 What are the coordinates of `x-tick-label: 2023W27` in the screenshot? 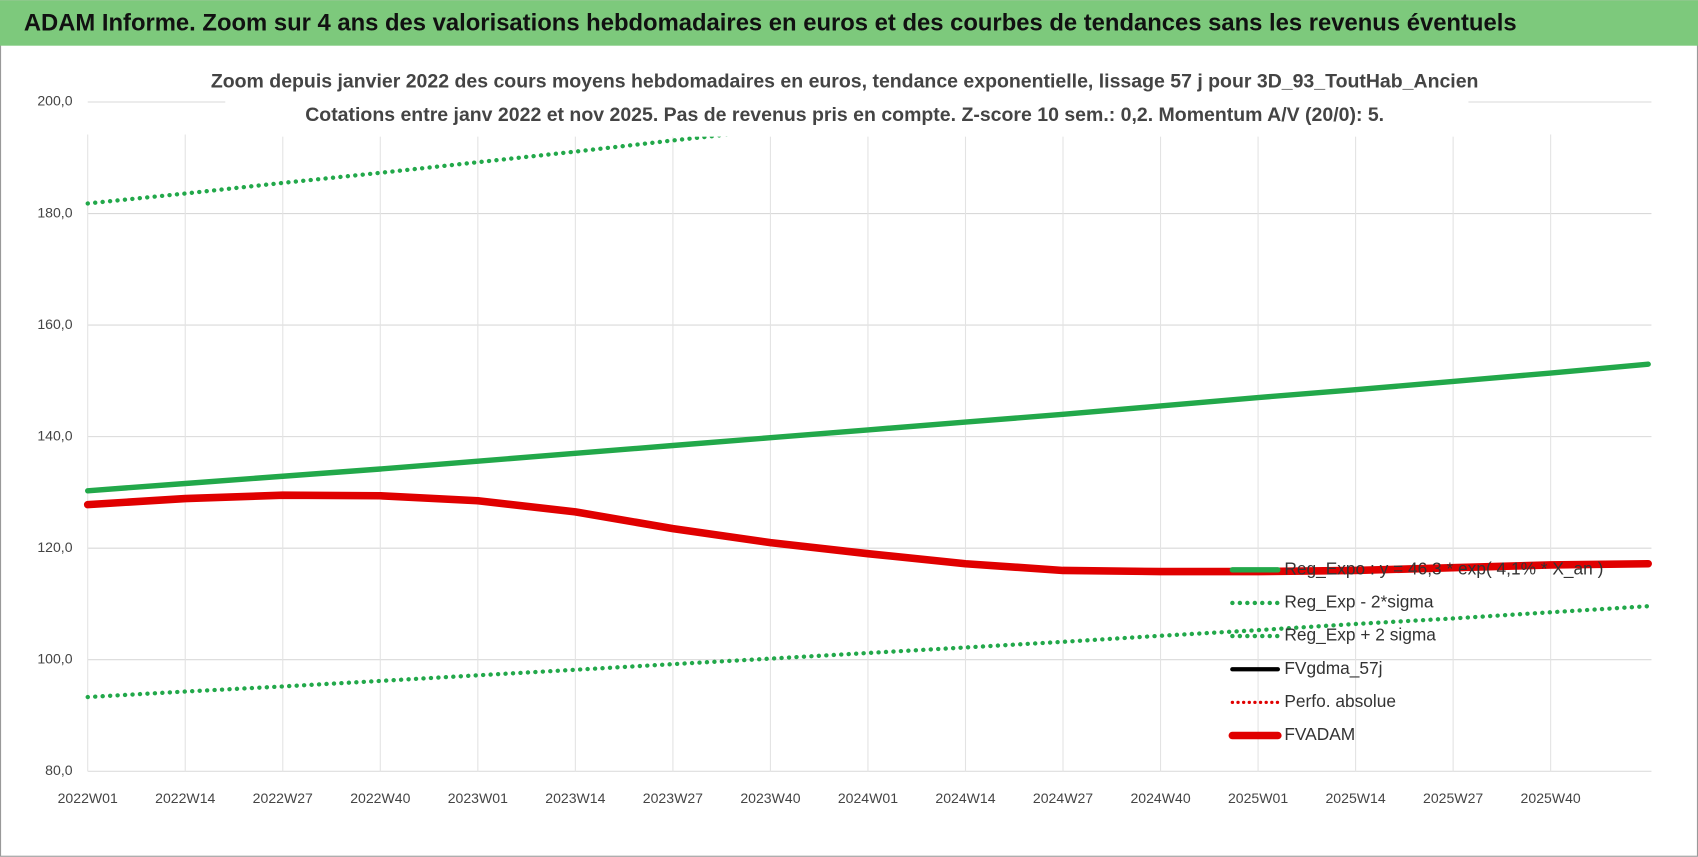 It's located at (673, 798).